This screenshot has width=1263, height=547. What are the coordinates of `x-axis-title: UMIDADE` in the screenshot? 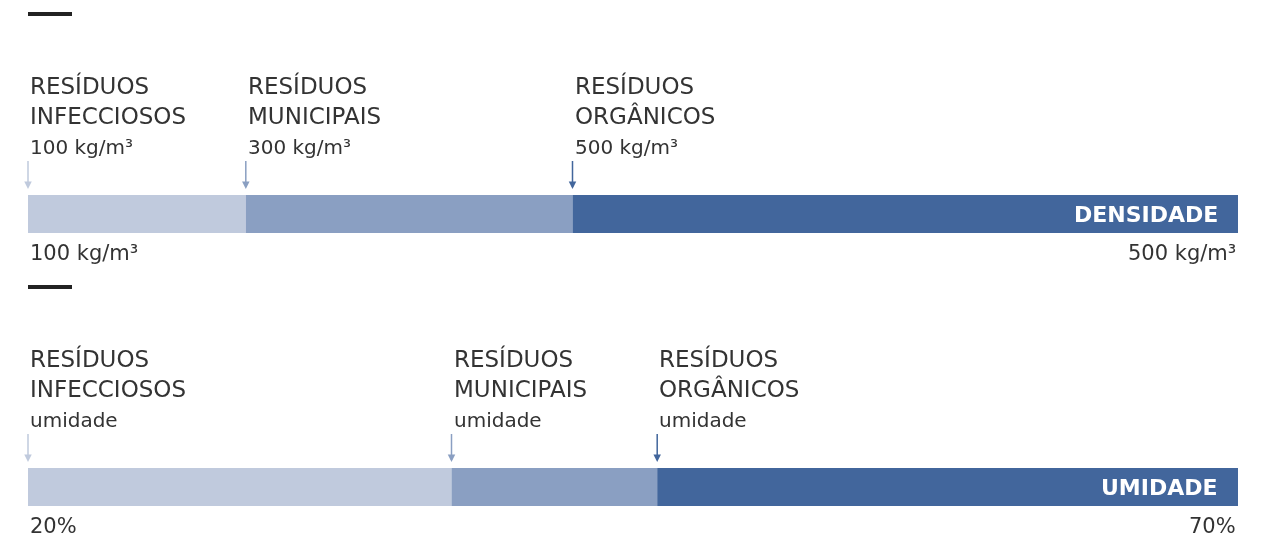 It's located at (1159, 487).